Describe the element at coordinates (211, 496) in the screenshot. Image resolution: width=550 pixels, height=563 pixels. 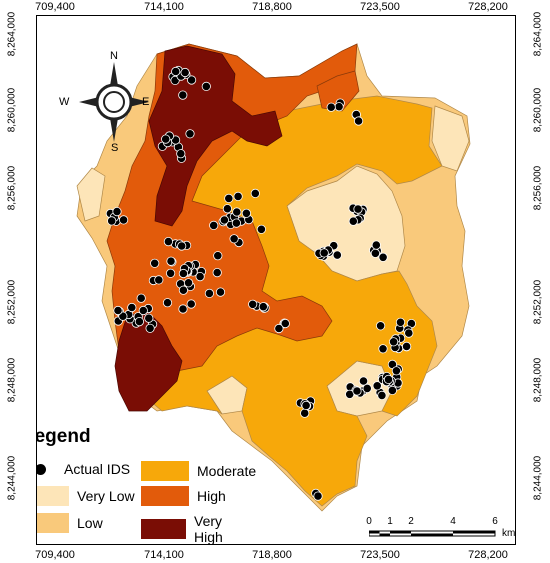
I see `legend-label: High` at that location.